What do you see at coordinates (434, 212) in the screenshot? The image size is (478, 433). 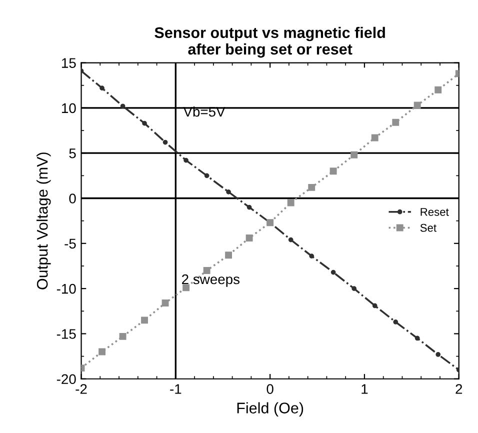 I see `legend-label: Reset` at bounding box center [434, 212].